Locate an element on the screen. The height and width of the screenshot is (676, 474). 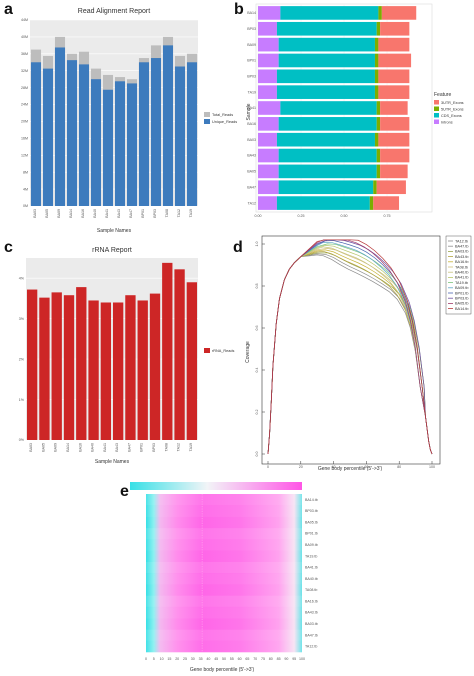
panel-label-e: e is located at coordinates (124, 491).